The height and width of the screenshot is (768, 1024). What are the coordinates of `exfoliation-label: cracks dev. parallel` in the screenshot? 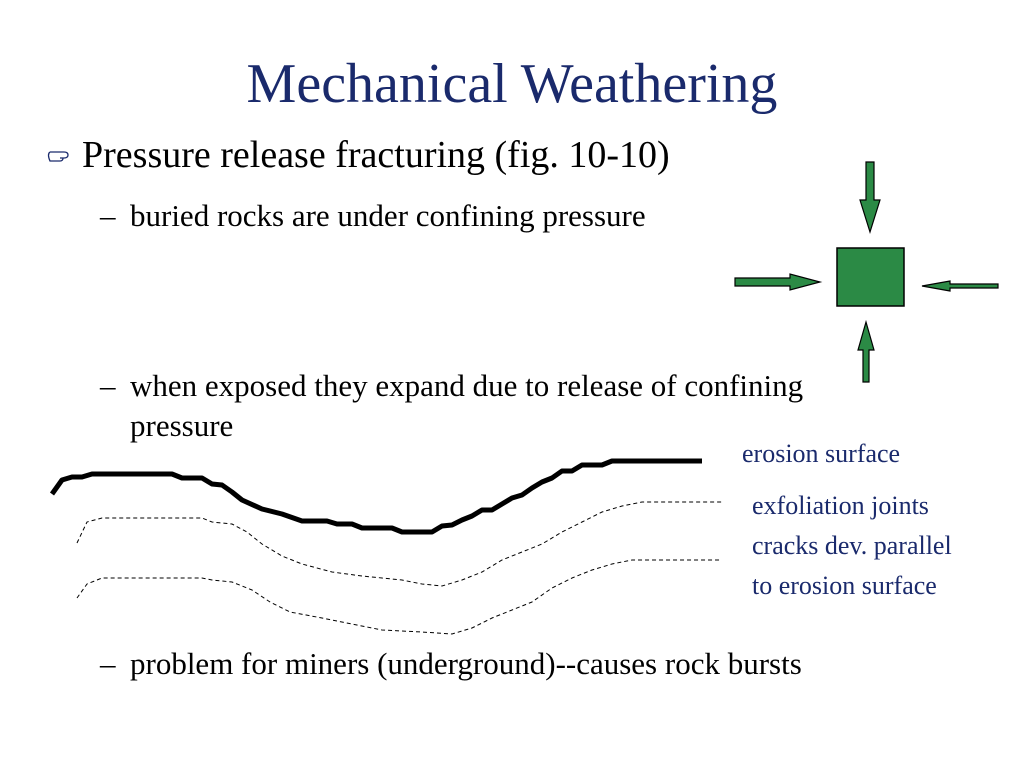 It's located at (852, 545).